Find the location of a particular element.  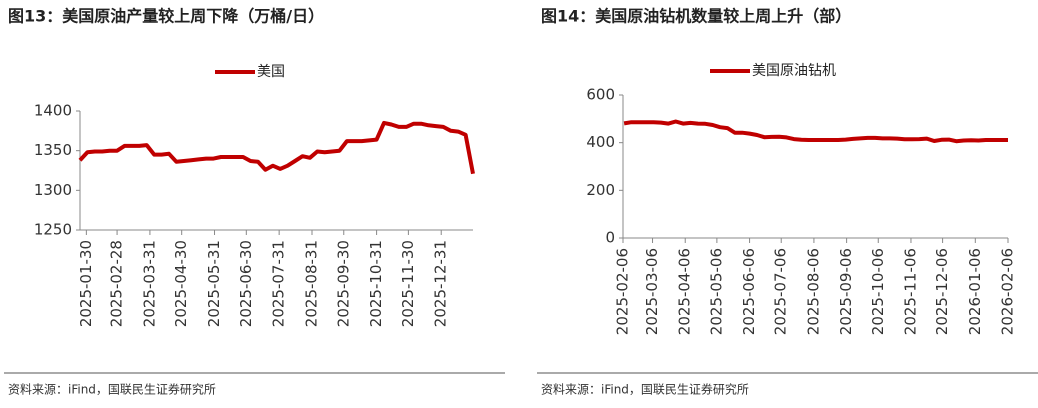

x-tick-label: 2025-06-06 is located at coordinates (749, 291).